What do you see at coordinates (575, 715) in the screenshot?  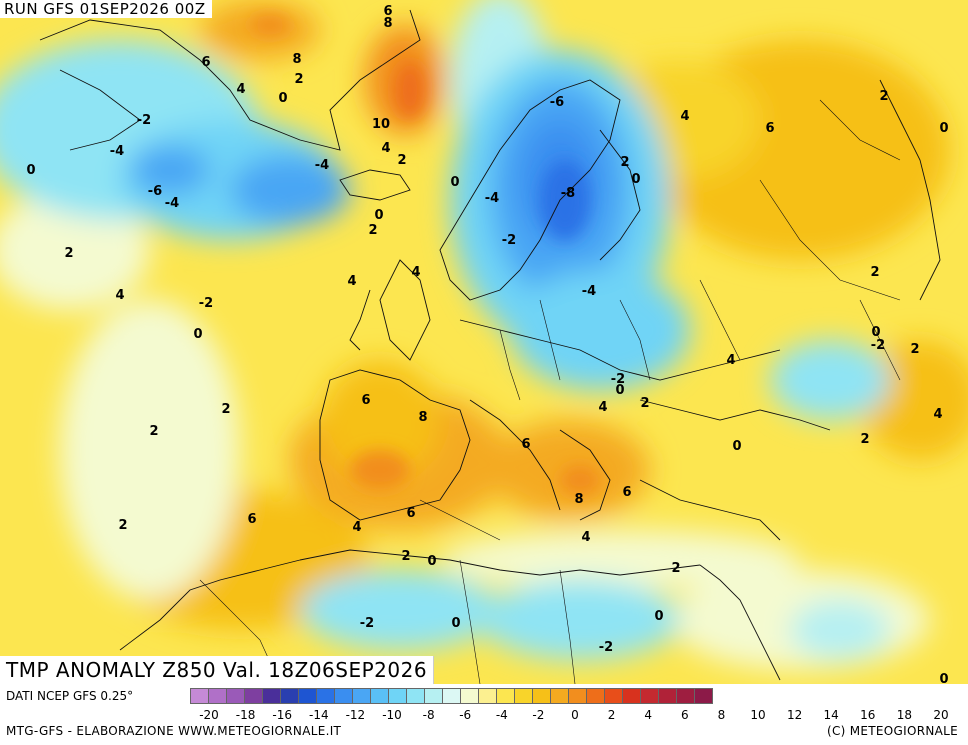 I see `colorbar-tick-label: 0` at bounding box center [575, 715].